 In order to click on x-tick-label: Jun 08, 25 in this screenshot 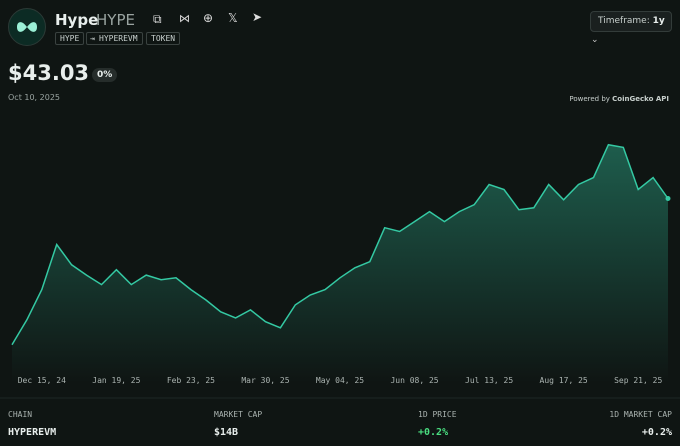, I will do `click(414, 380)`.